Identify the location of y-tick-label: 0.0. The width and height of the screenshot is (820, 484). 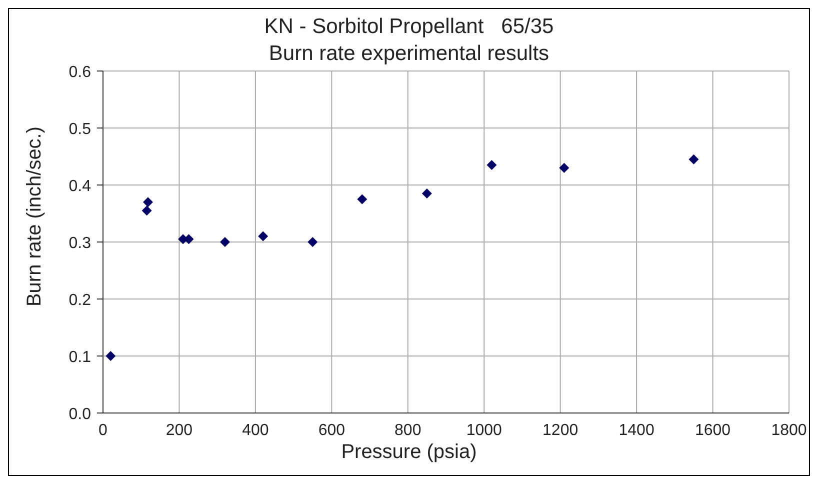
(80, 414).